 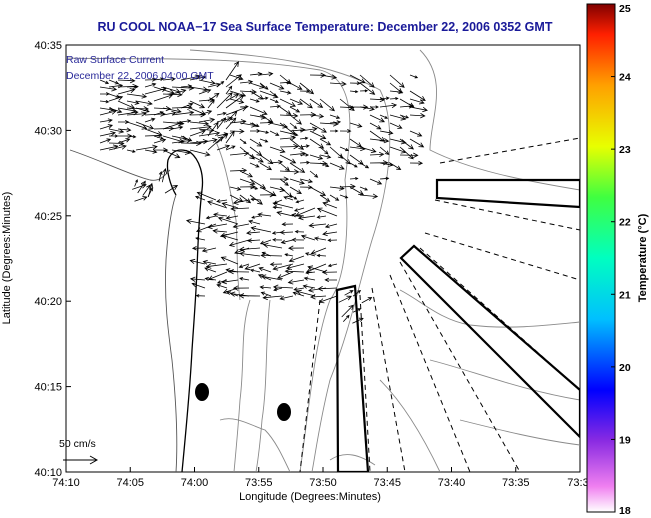 I want to click on colorbar-ticks: 18 19 20 21 22 23 24 25, so click(x=621, y=260).